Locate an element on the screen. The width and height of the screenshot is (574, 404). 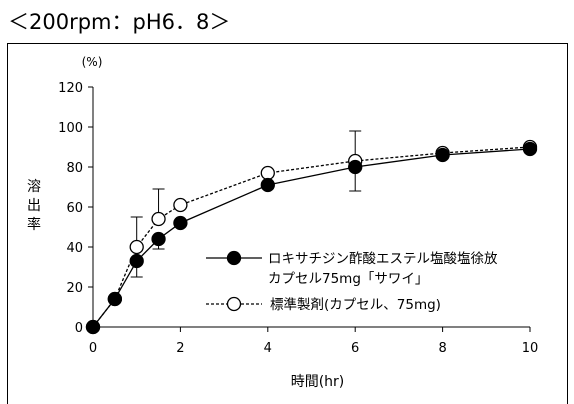
x-tick-label: 8 is located at coordinates (442, 348).